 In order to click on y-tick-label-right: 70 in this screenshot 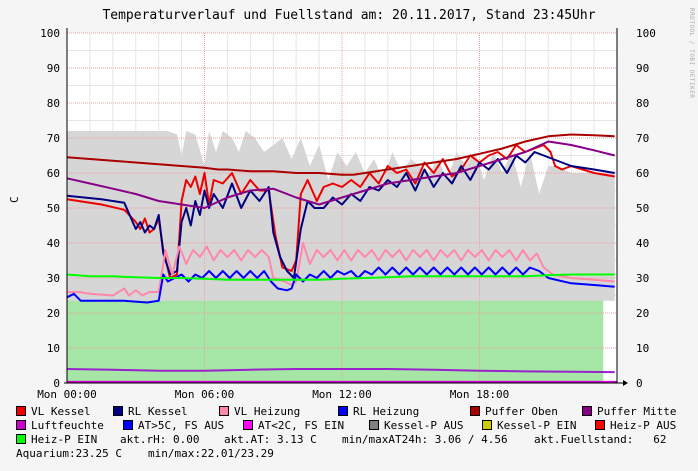, I will do `click(642, 138)`.